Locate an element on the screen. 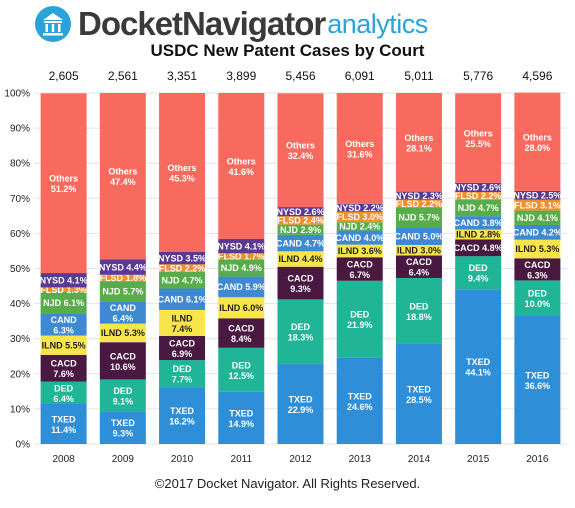  segment-label: ILND 5.3% is located at coordinates (123, 333).